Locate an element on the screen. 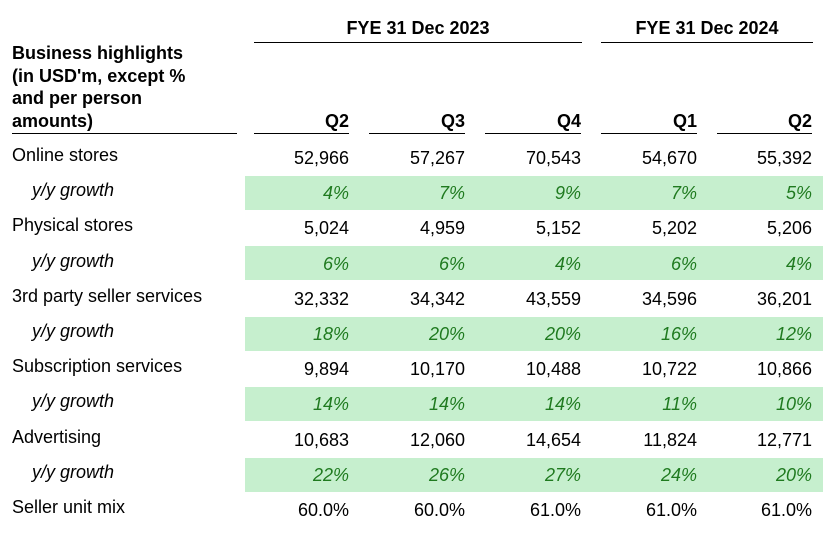 This screenshot has width=836, height=541. row-label: Physical stores is located at coordinates (73, 225).